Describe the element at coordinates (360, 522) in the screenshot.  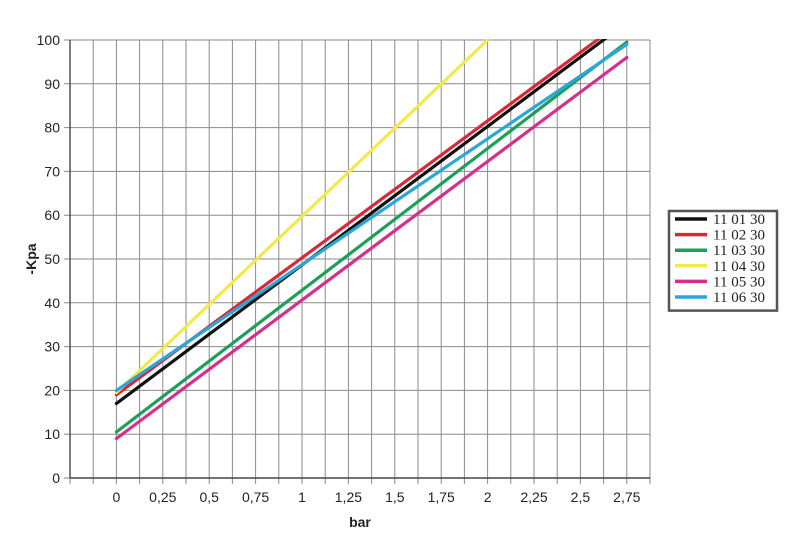
I see `x-axis-title: bar` at that location.